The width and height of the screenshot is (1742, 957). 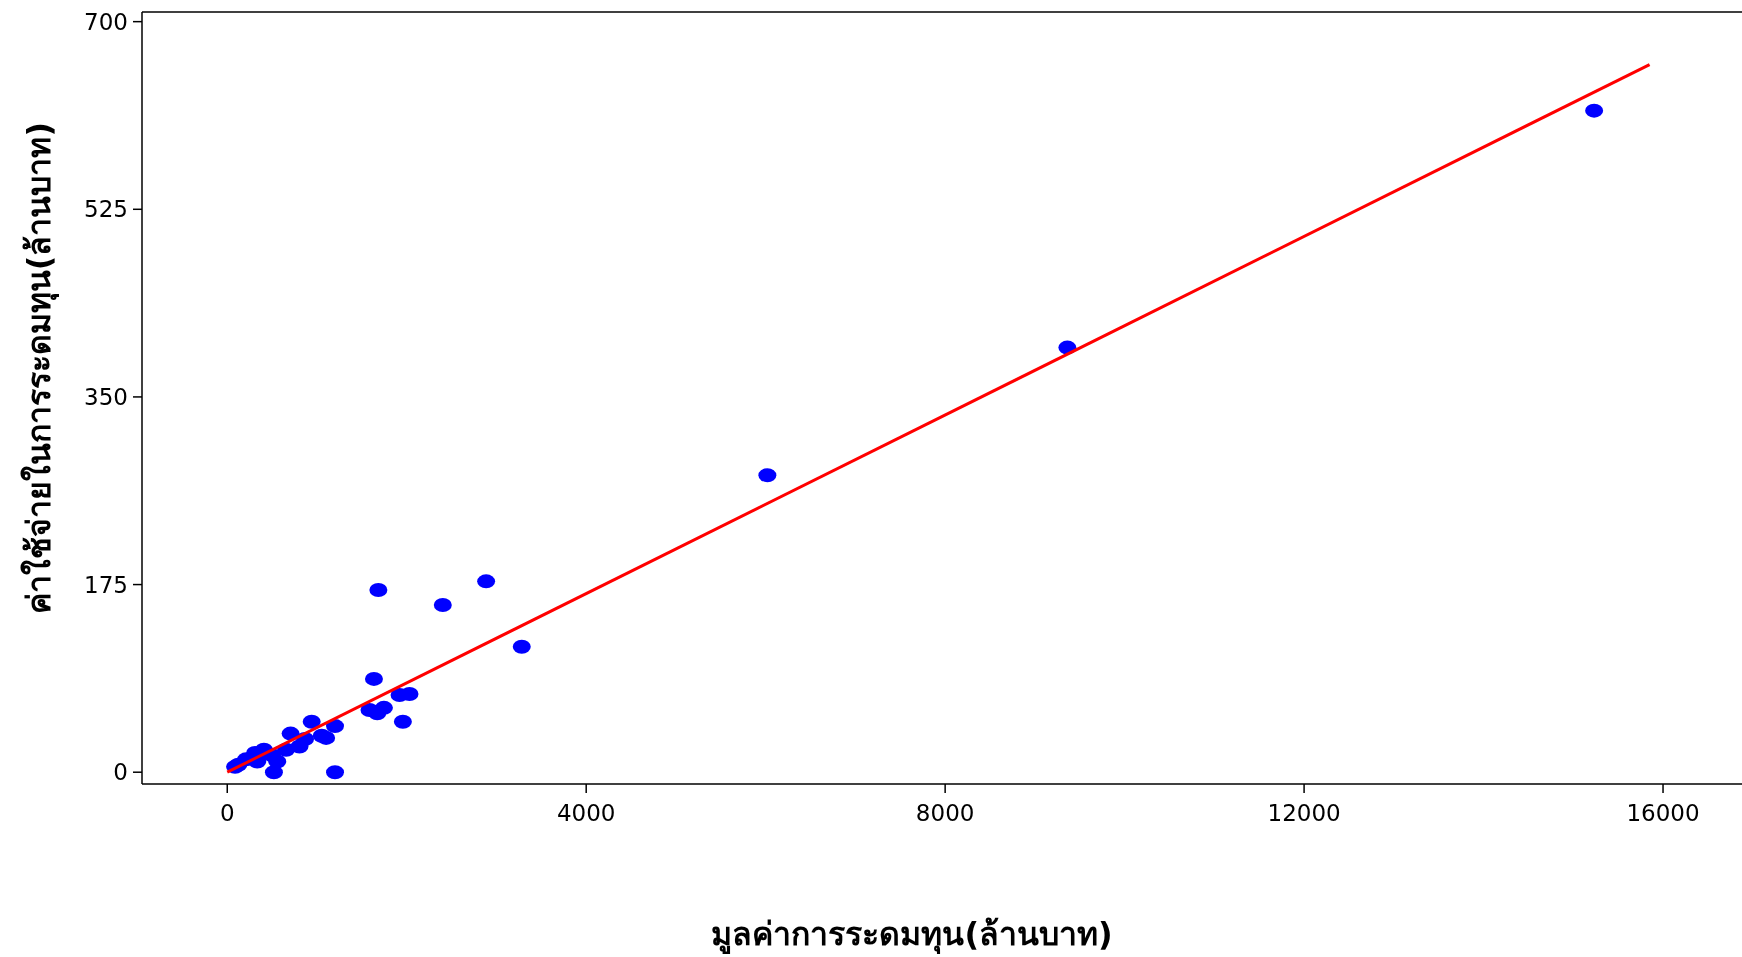 What do you see at coordinates (1663, 813) in the screenshot?
I see `x-tick-label: 16000` at bounding box center [1663, 813].